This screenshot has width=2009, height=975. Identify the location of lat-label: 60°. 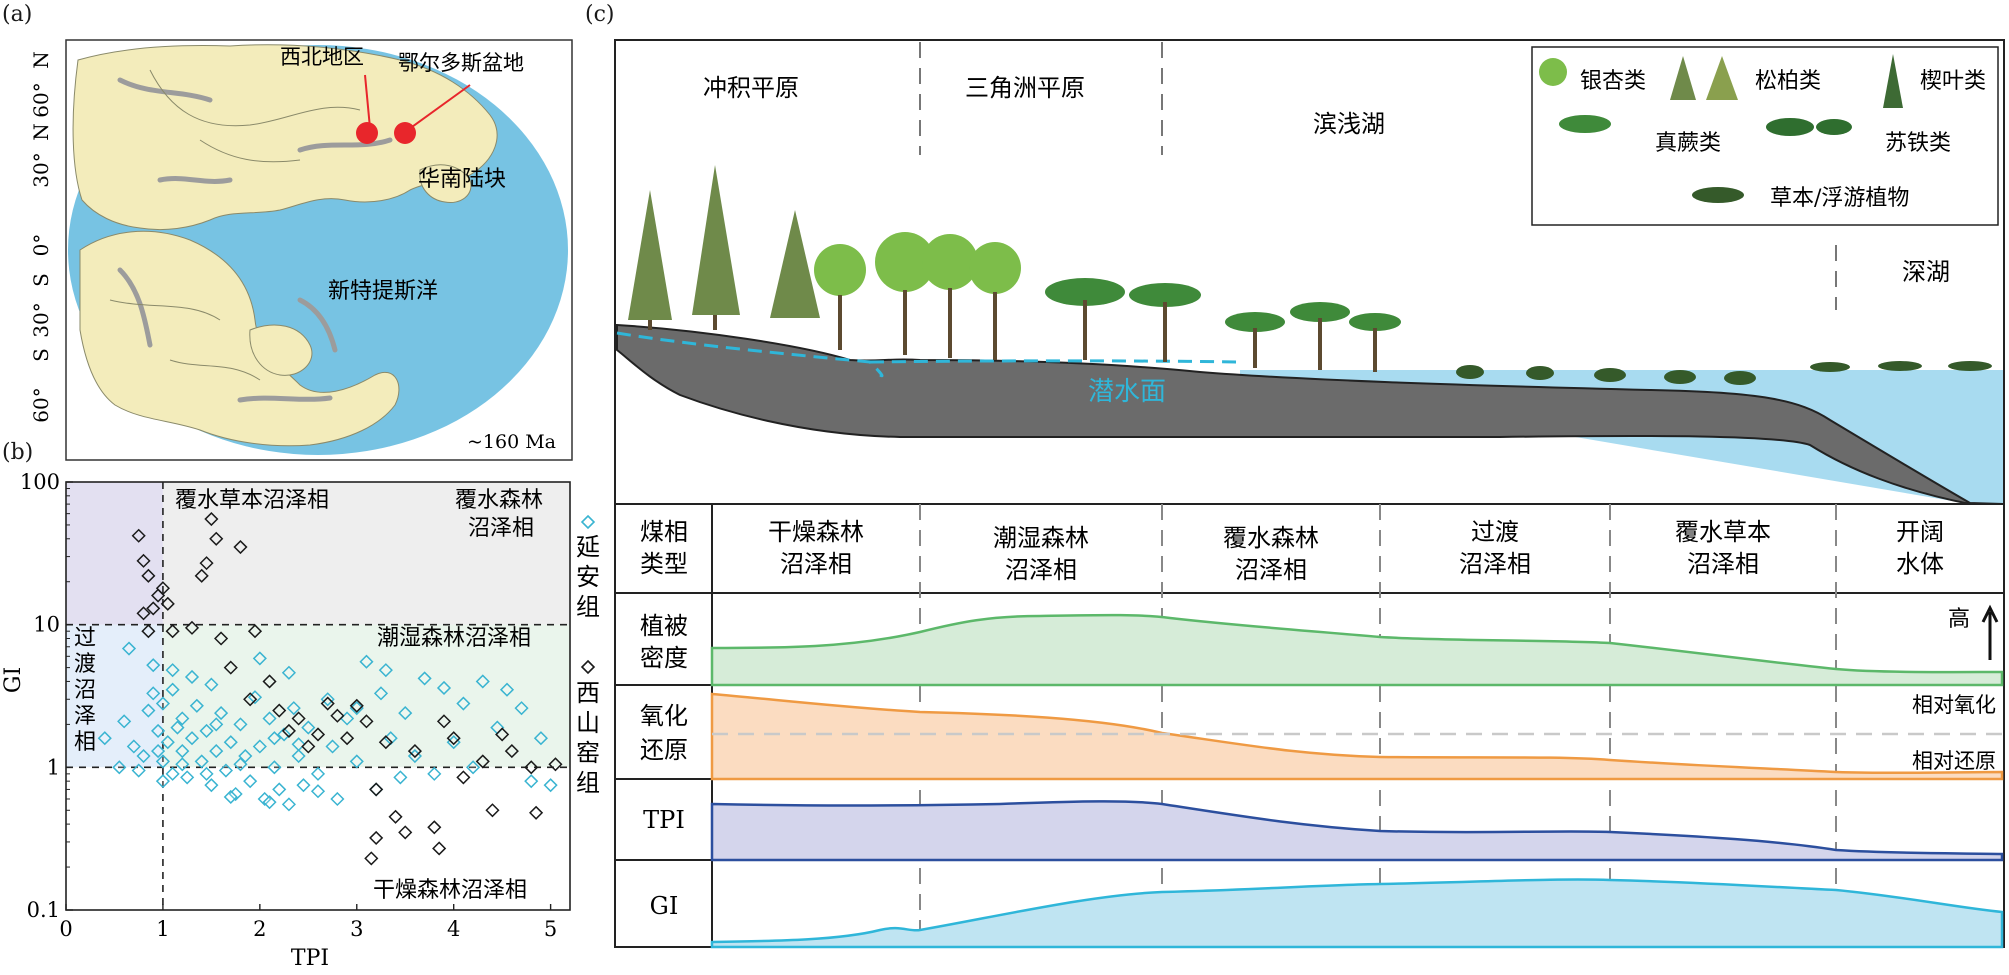
(41, 99).